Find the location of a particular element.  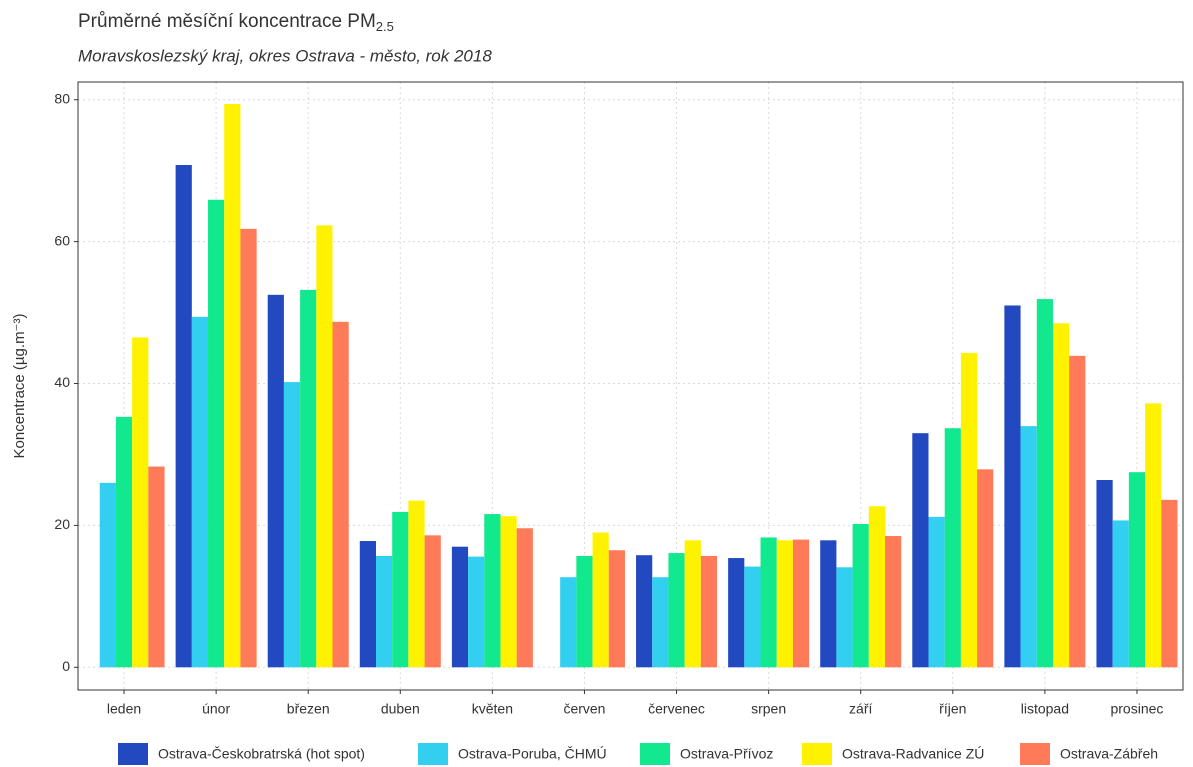

x-tick-label: srpen is located at coordinates (768, 709).